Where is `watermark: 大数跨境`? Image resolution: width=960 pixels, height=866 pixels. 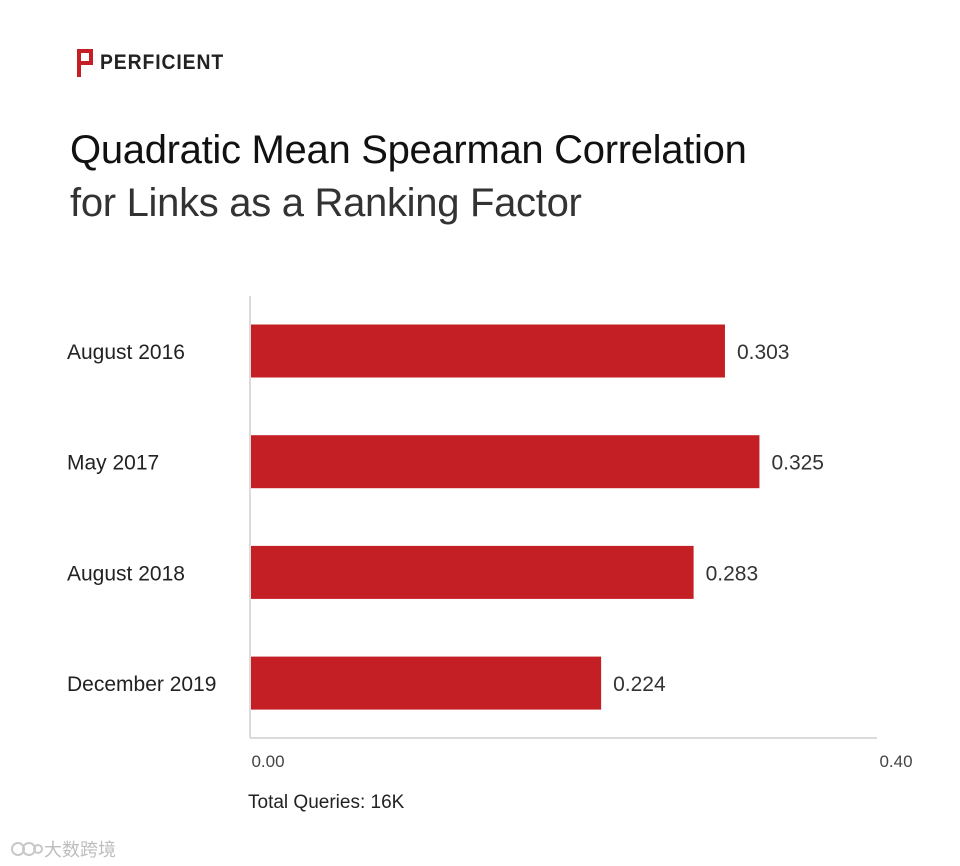
watermark: 大数跨境 is located at coordinates (63, 849).